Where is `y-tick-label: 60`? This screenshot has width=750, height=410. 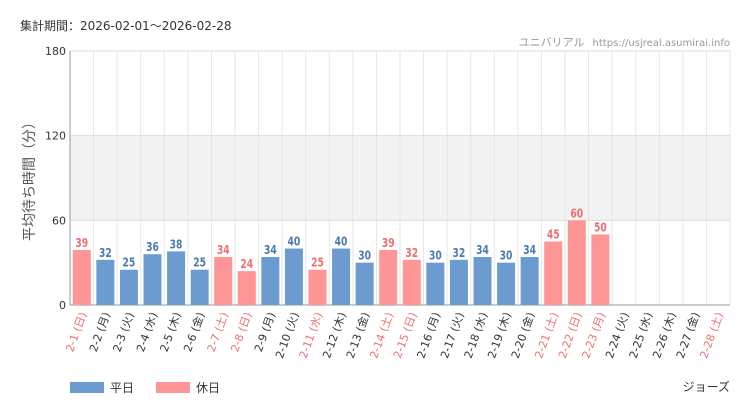
y-tick-label: 60 is located at coordinates (59, 220).